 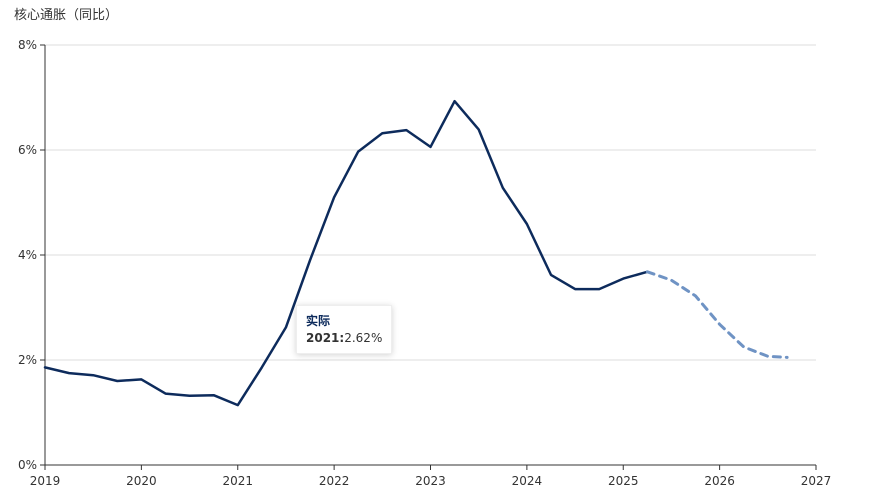 I want to click on tooltip-series-name: 实际, so click(x=318, y=321).